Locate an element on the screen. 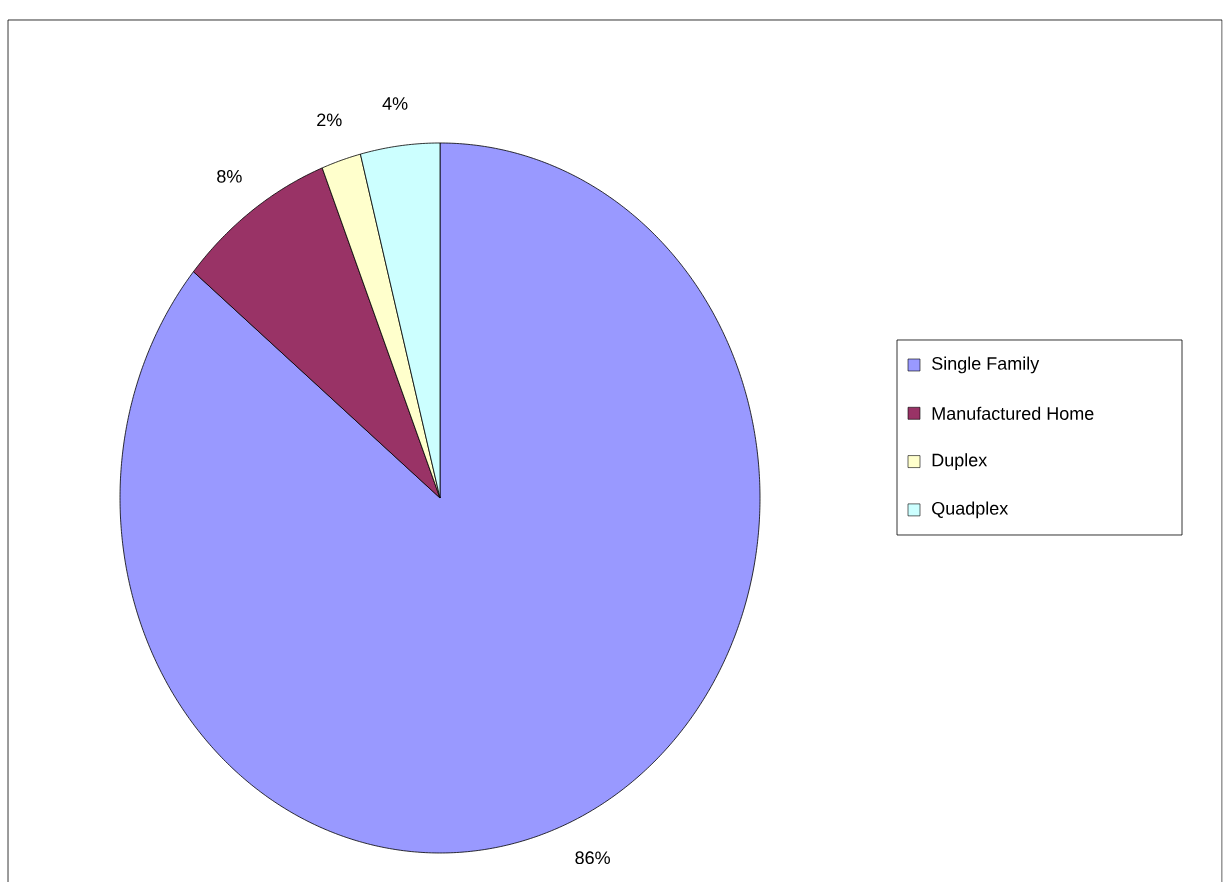  legend-label: Manufactured Home is located at coordinates (1013, 413).